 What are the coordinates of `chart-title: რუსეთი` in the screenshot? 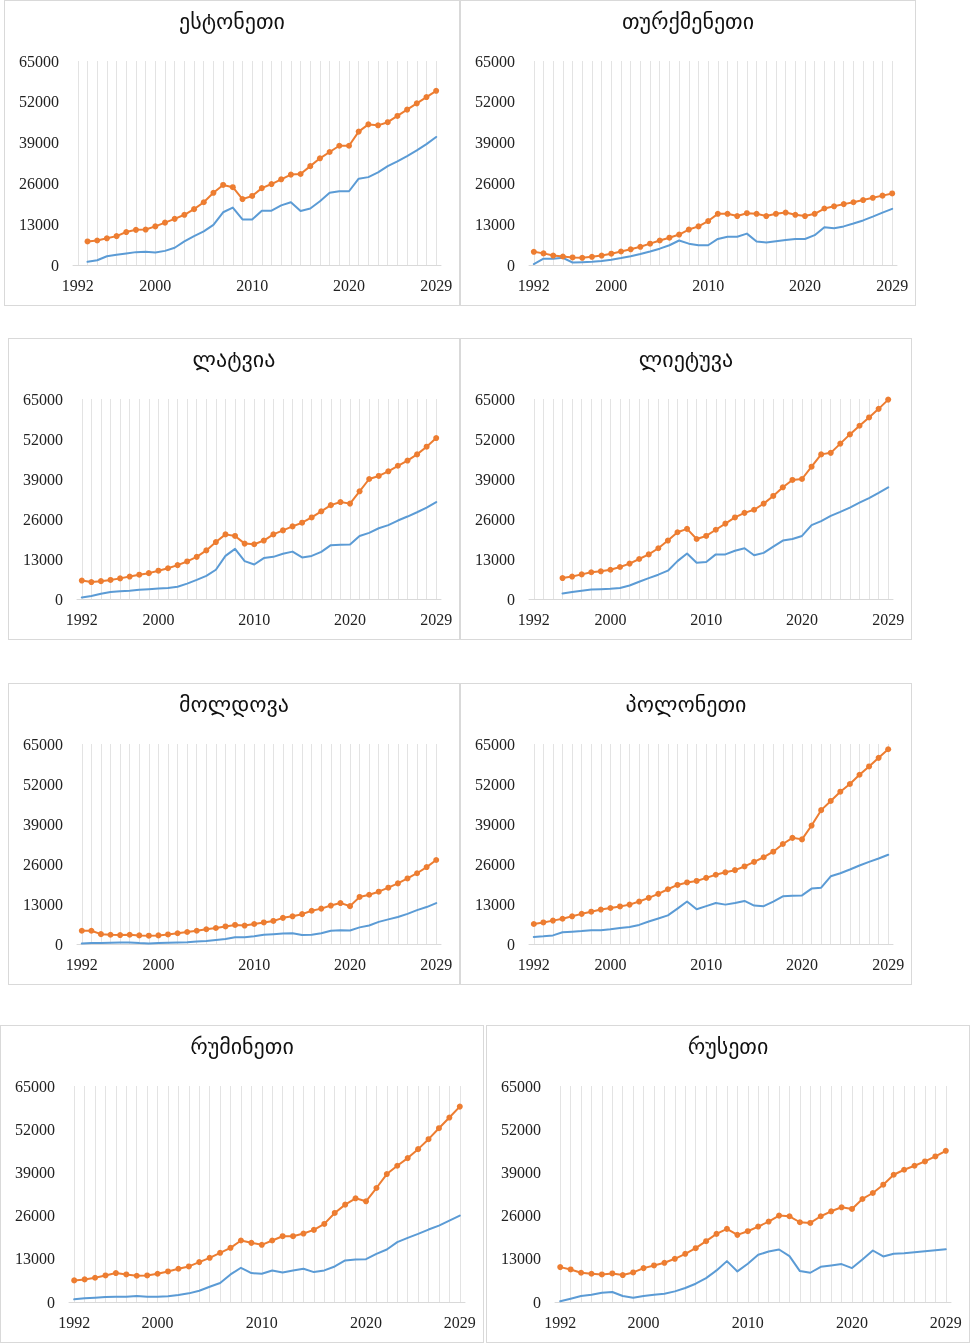 It's located at (728, 1046).